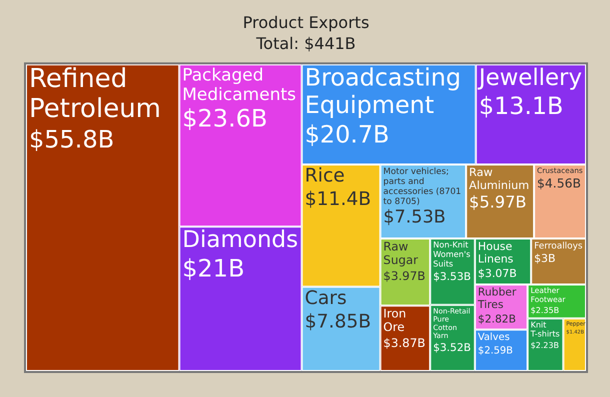 This screenshot has height=397, width=610. I want to click on category-label: Valves, so click(494, 338).